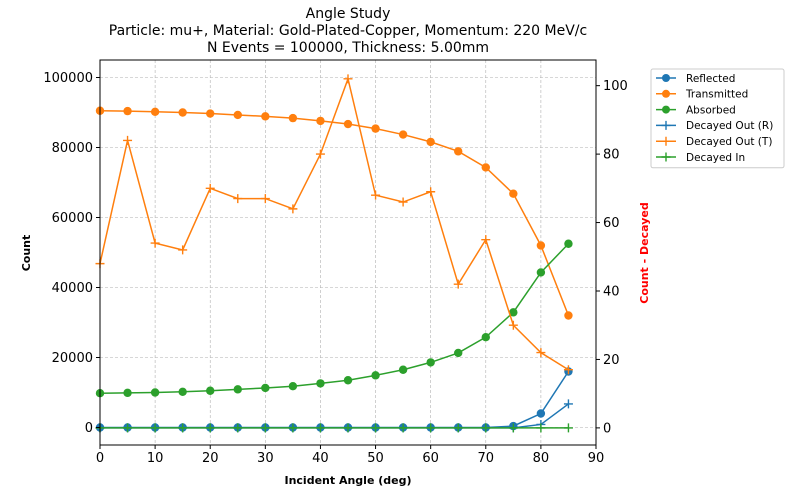 This screenshot has width=800, height=500. Describe the element at coordinates (72, 288) in the screenshot. I see `y-left-tick-label: 40000` at that location.